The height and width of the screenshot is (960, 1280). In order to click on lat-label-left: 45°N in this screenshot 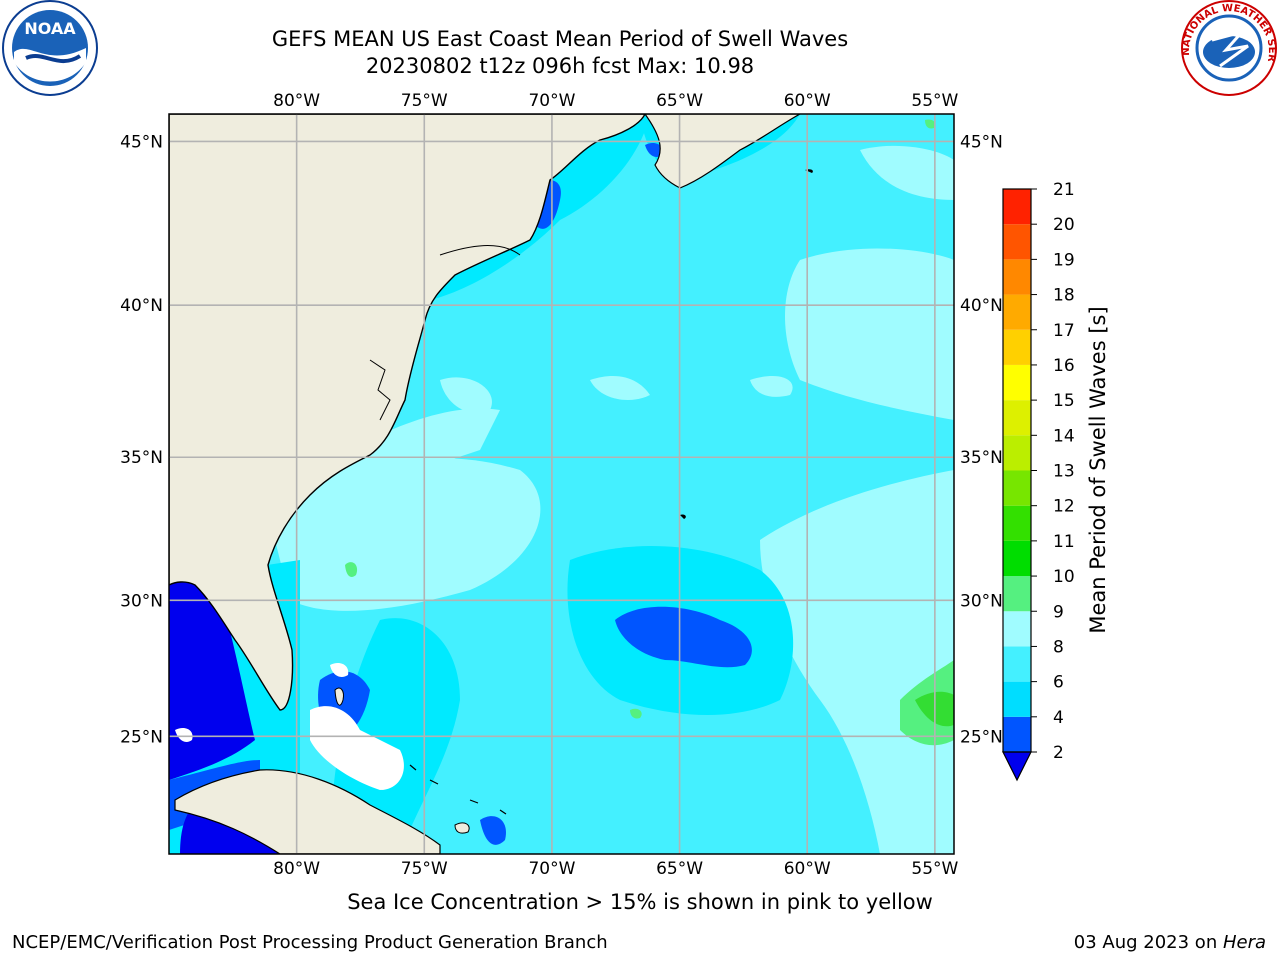, I will do `click(141, 142)`.